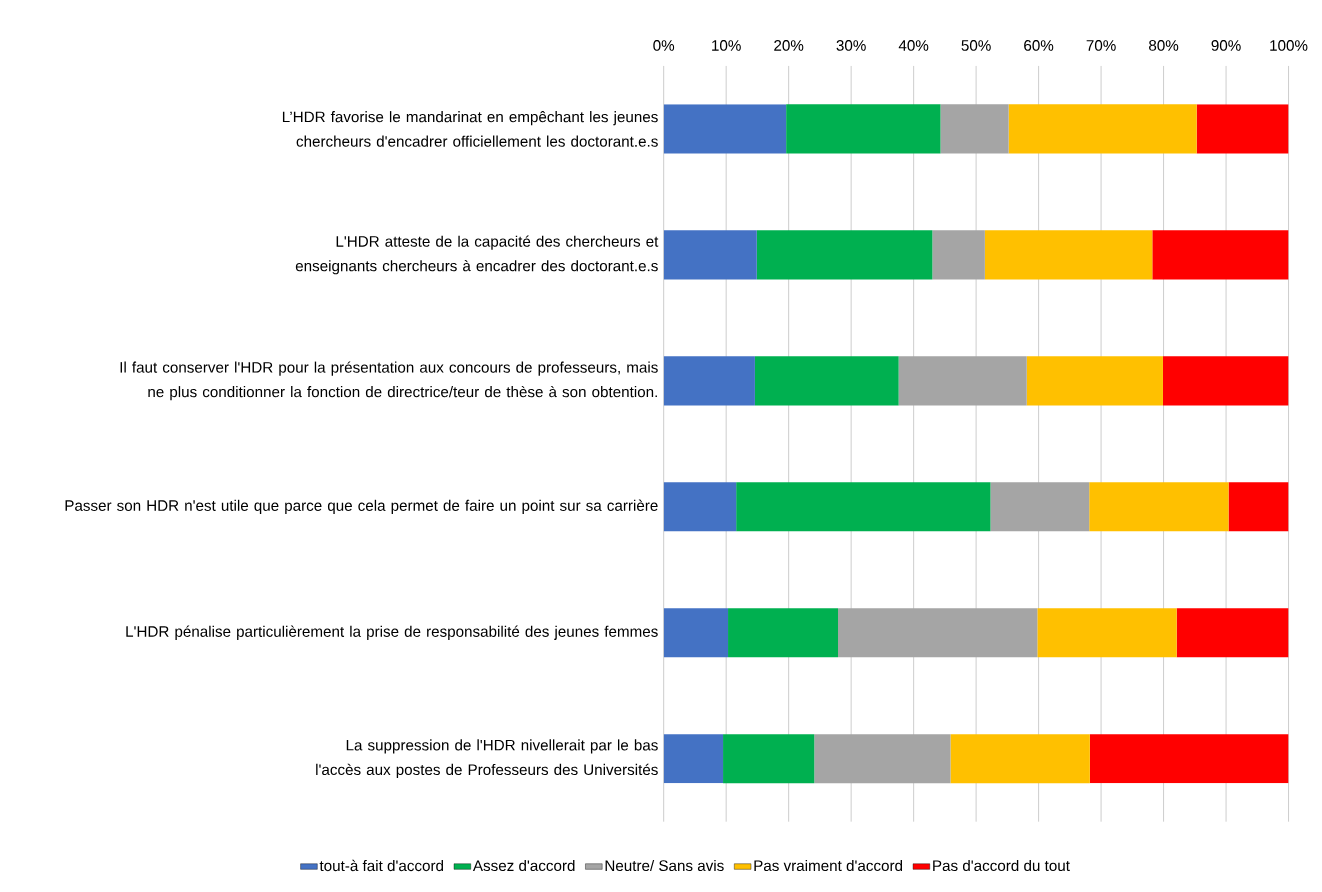 The width and height of the screenshot is (1322, 892). What do you see at coordinates (477, 255) in the screenshot?
I see `y-tick-label: L'HDR atteste de la capacité des chercheurs et enseignants chercheurs à encadrer des doctorant.e.s` at bounding box center [477, 255].